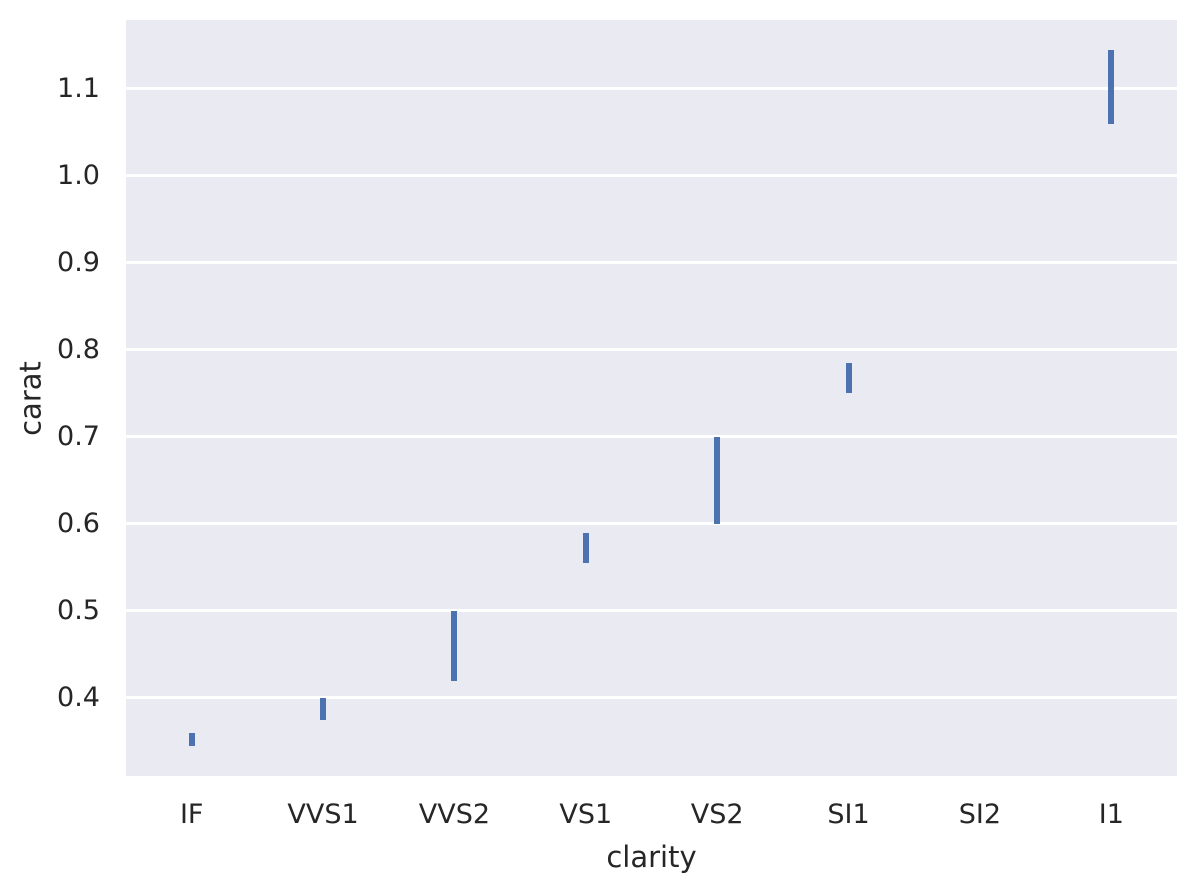 Image resolution: width=1198 pixels, height=890 pixels. What do you see at coordinates (454, 814) in the screenshot?
I see `x-tick-label-vvs2: VVS2` at bounding box center [454, 814].